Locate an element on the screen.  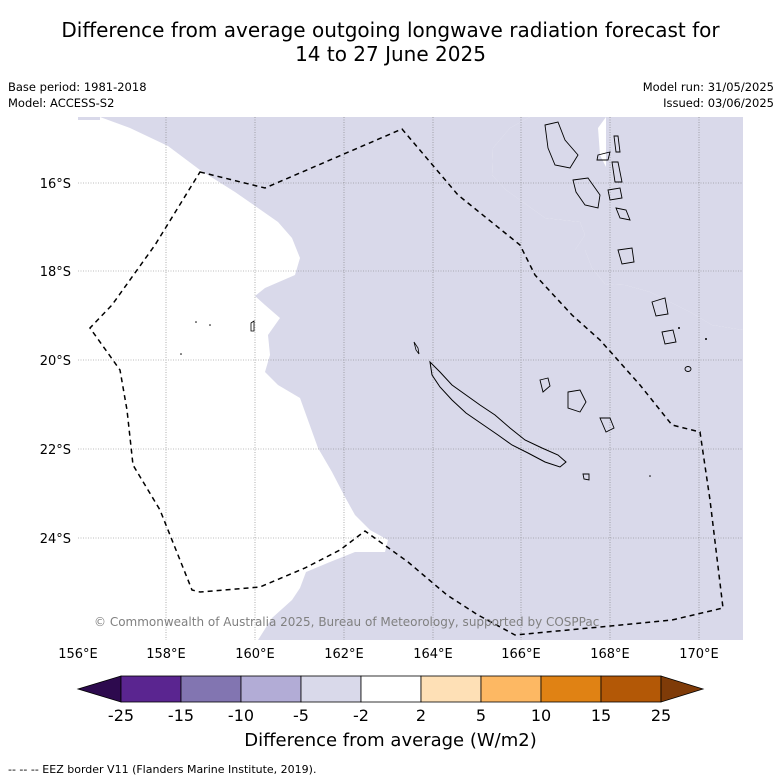
mare-island is located at coordinates (607, 425).